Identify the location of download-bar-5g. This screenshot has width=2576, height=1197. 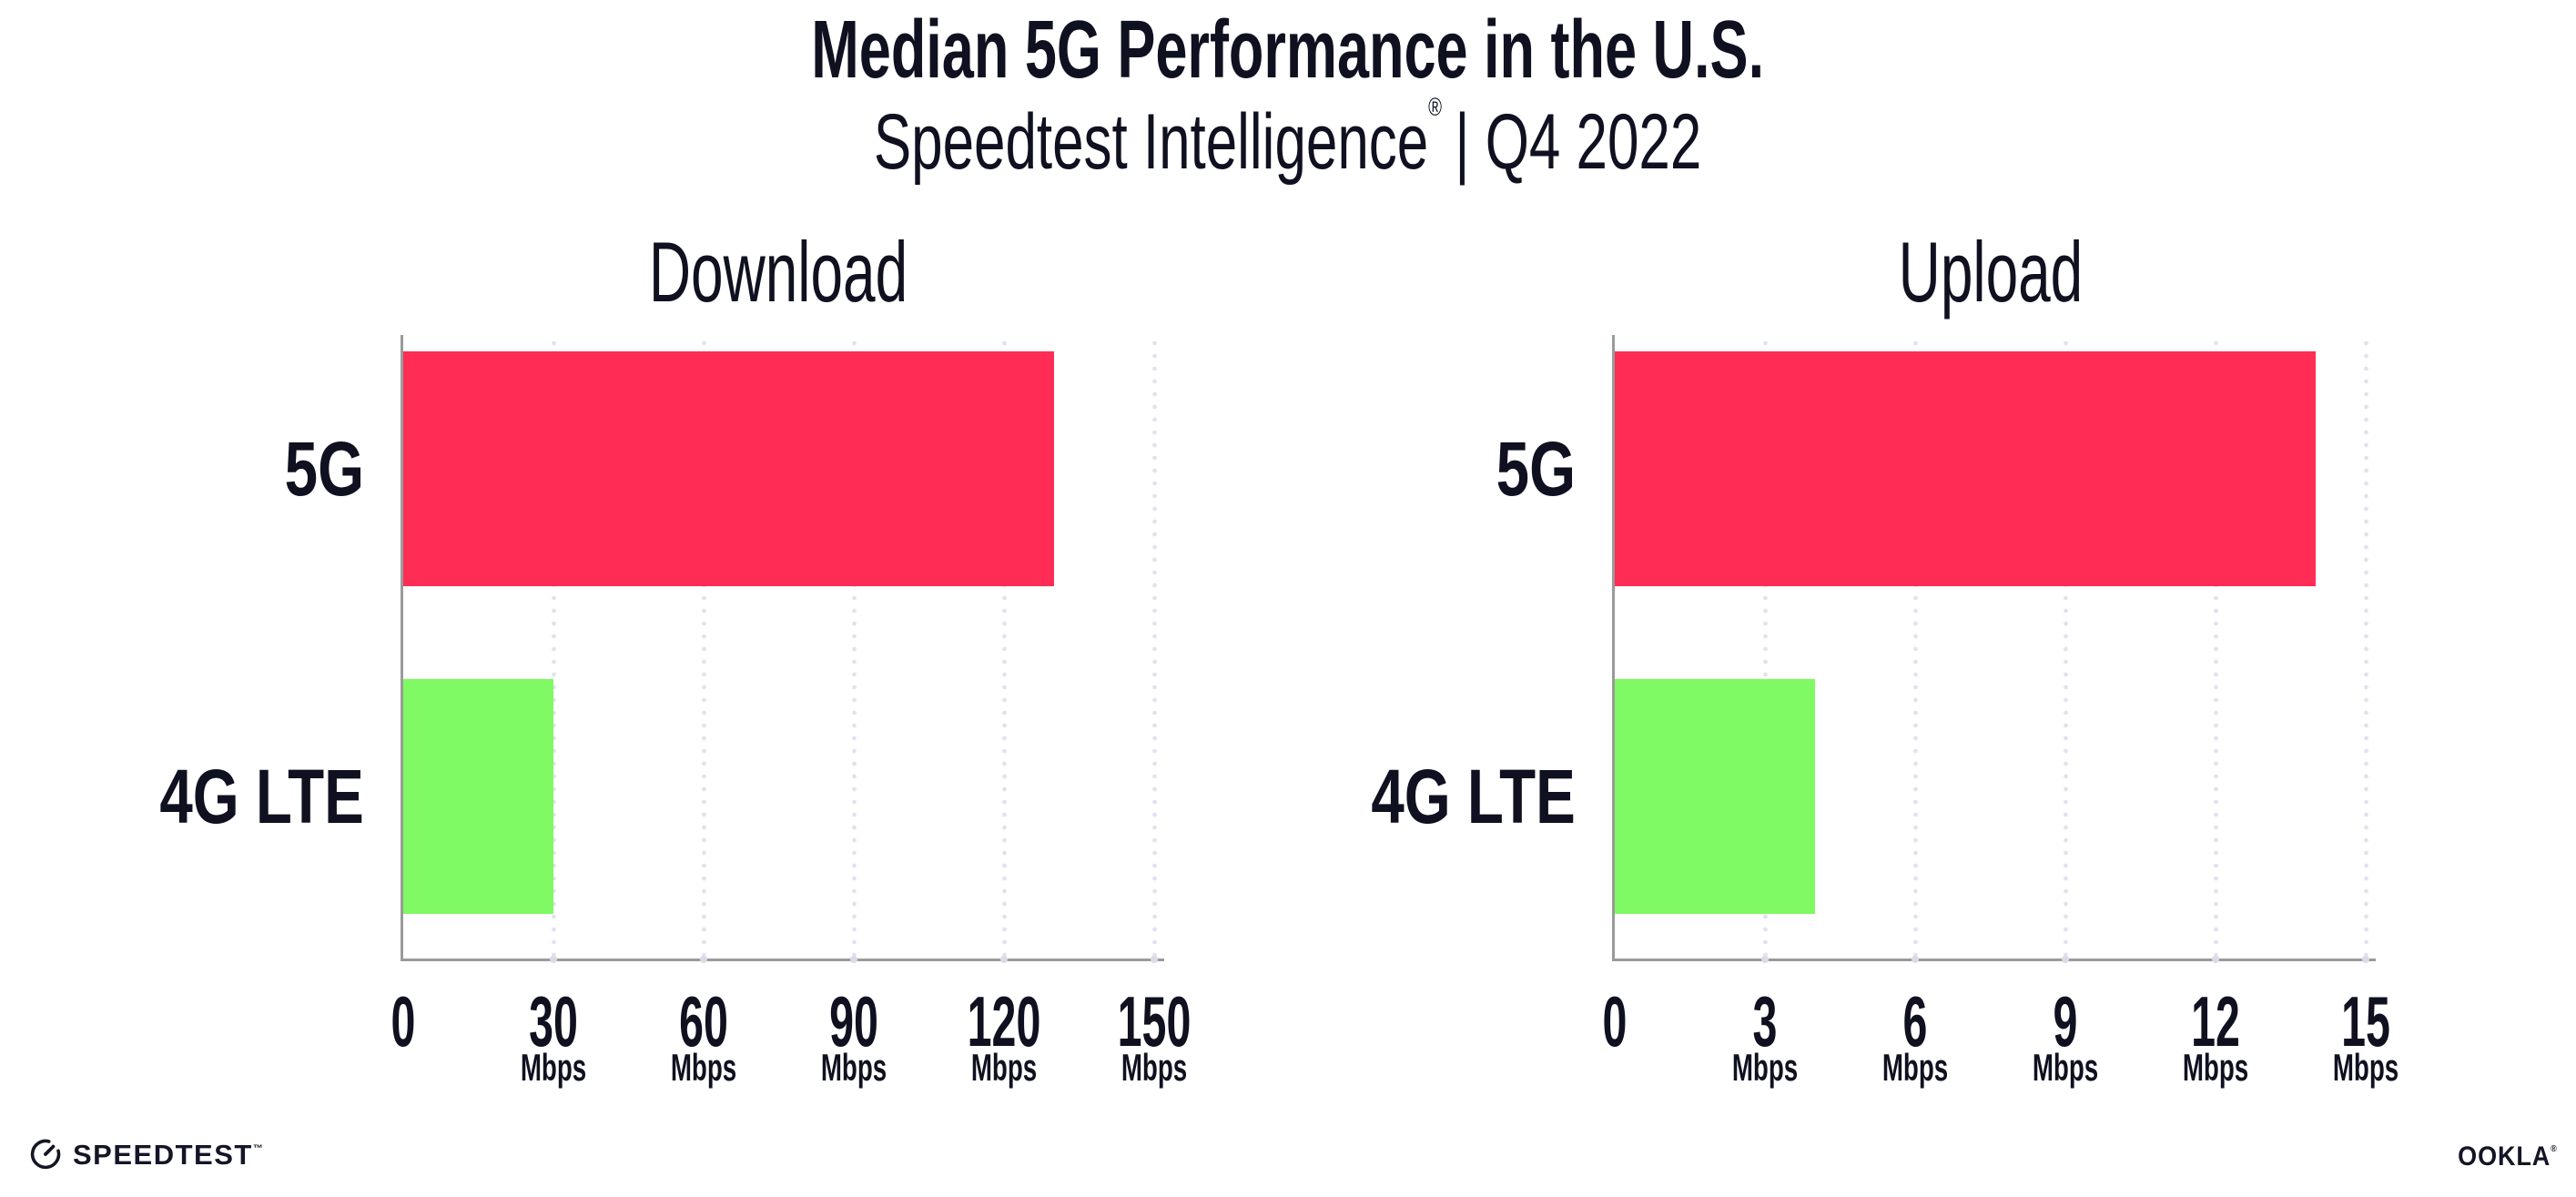
(728, 469).